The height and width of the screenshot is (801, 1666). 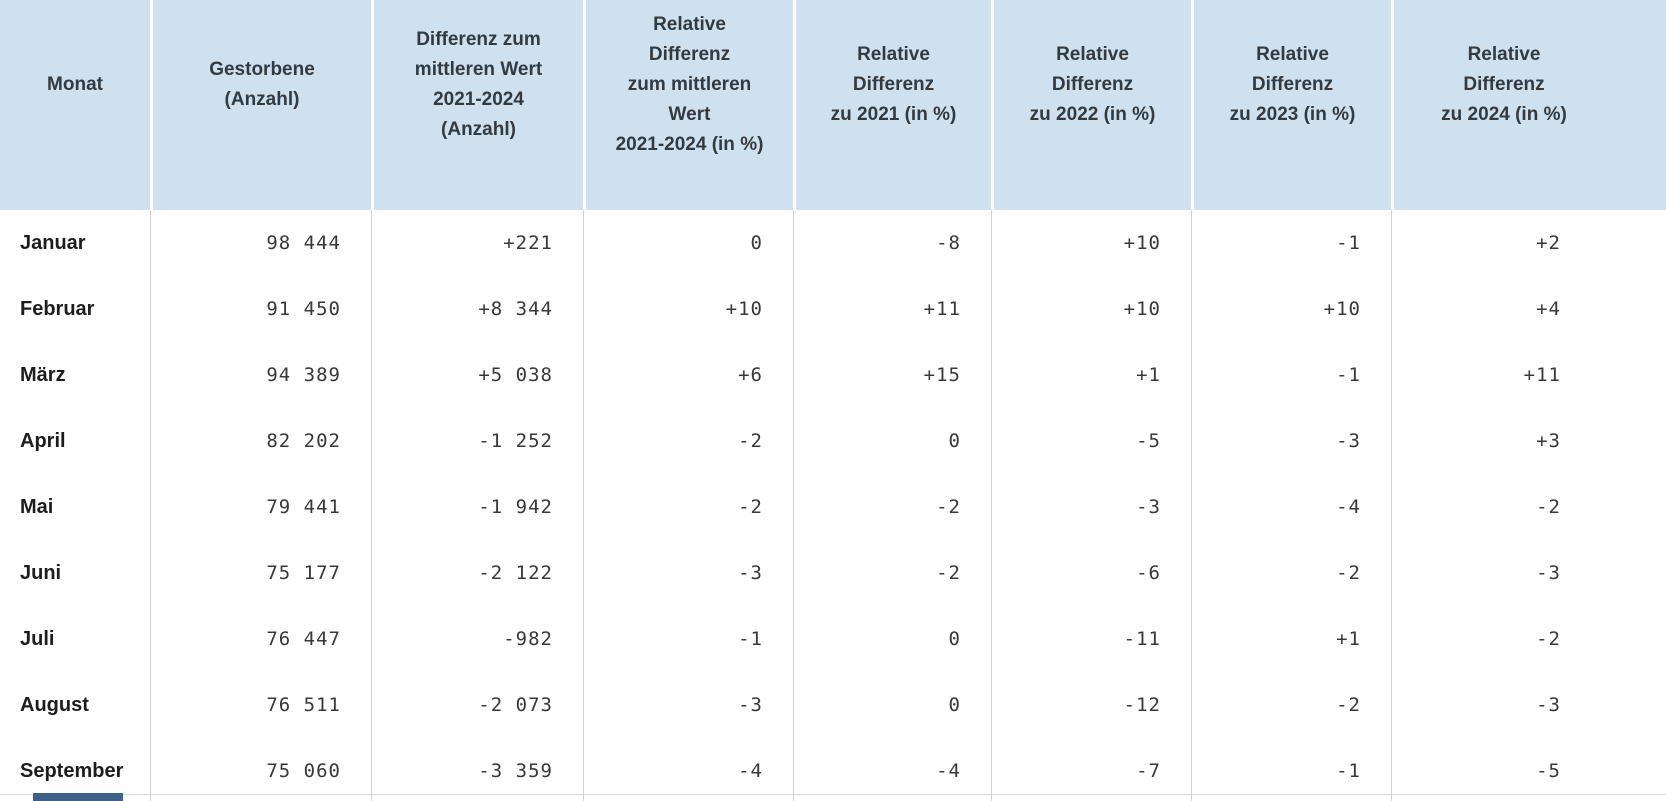 What do you see at coordinates (43, 440) in the screenshot?
I see `month-cell: April` at bounding box center [43, 440].